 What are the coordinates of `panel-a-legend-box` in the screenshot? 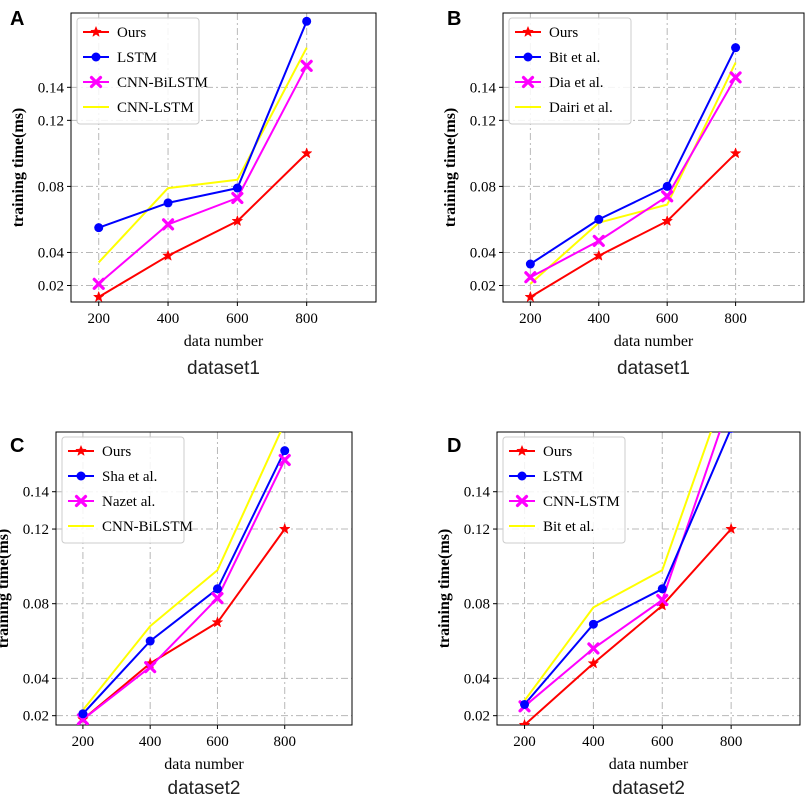 It's located at (138, 71).